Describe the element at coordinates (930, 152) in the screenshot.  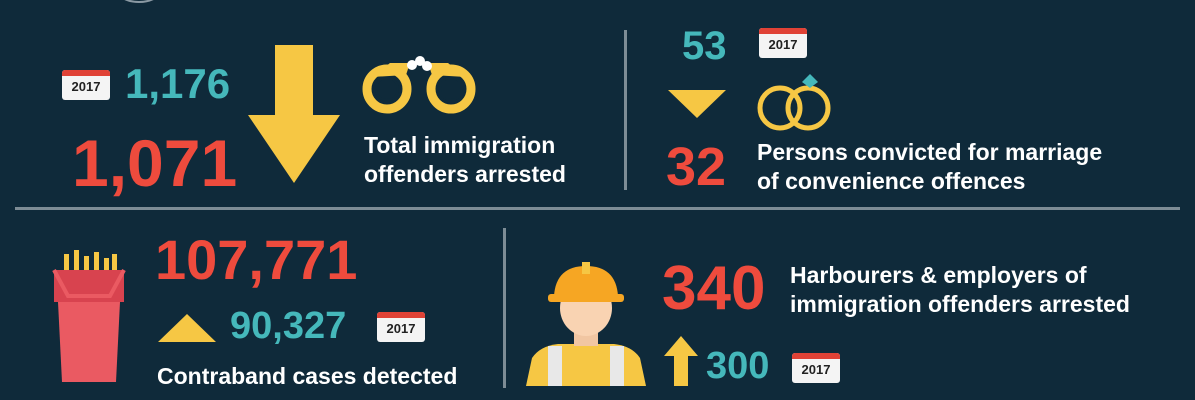
I see `marriage-label-line1: Persons convicted for marriage` at that location.